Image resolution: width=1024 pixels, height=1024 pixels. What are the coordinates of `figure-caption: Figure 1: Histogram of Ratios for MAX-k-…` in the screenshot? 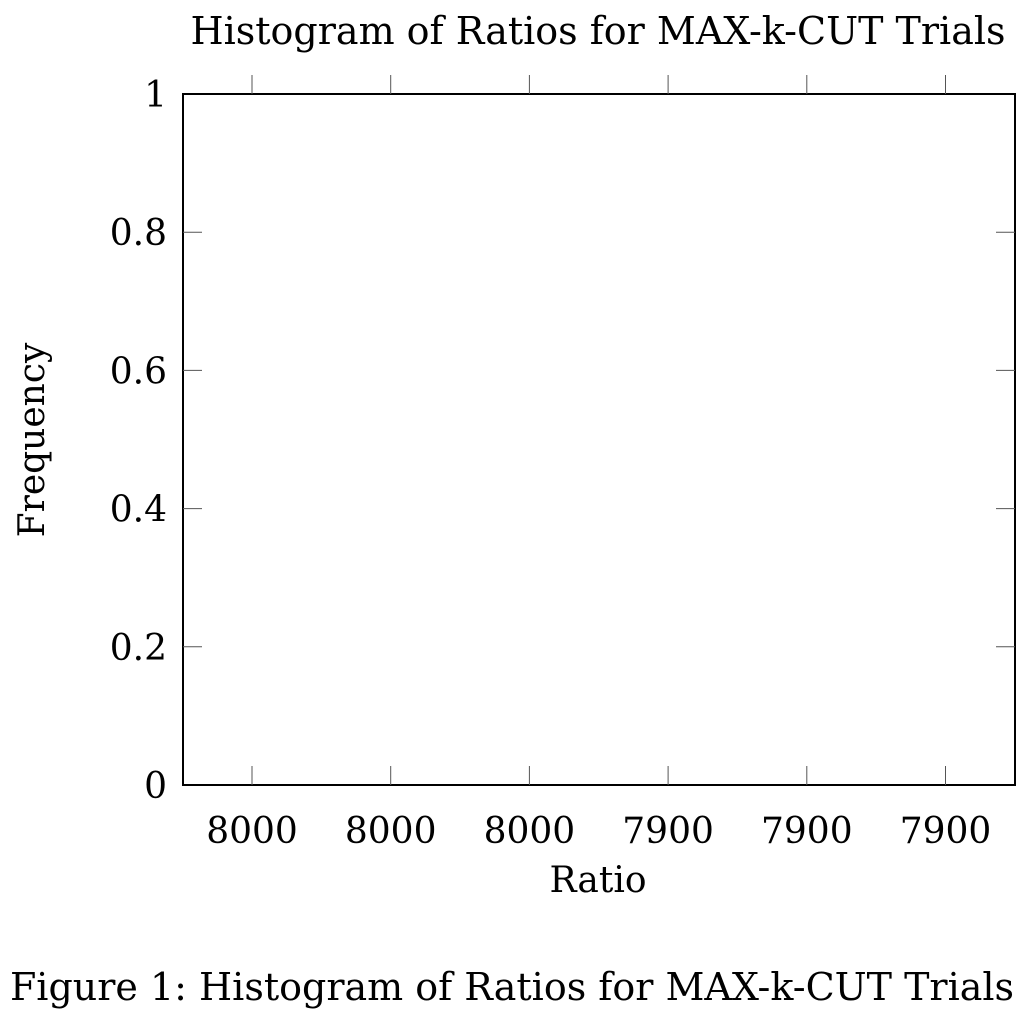 It's located at (512, 987).